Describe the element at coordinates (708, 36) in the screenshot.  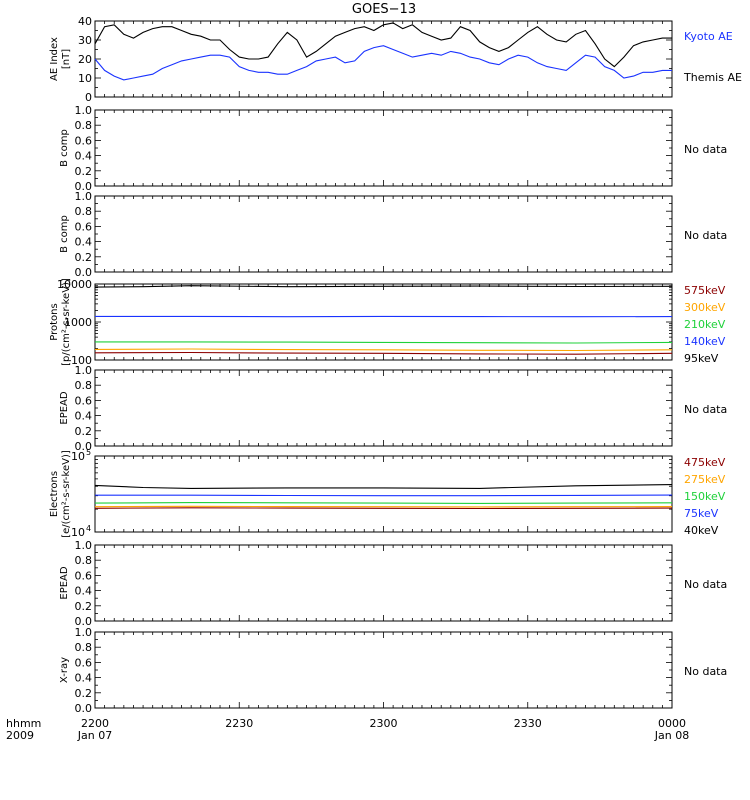
I see `legend-entry: Kyoto AE` at that location.